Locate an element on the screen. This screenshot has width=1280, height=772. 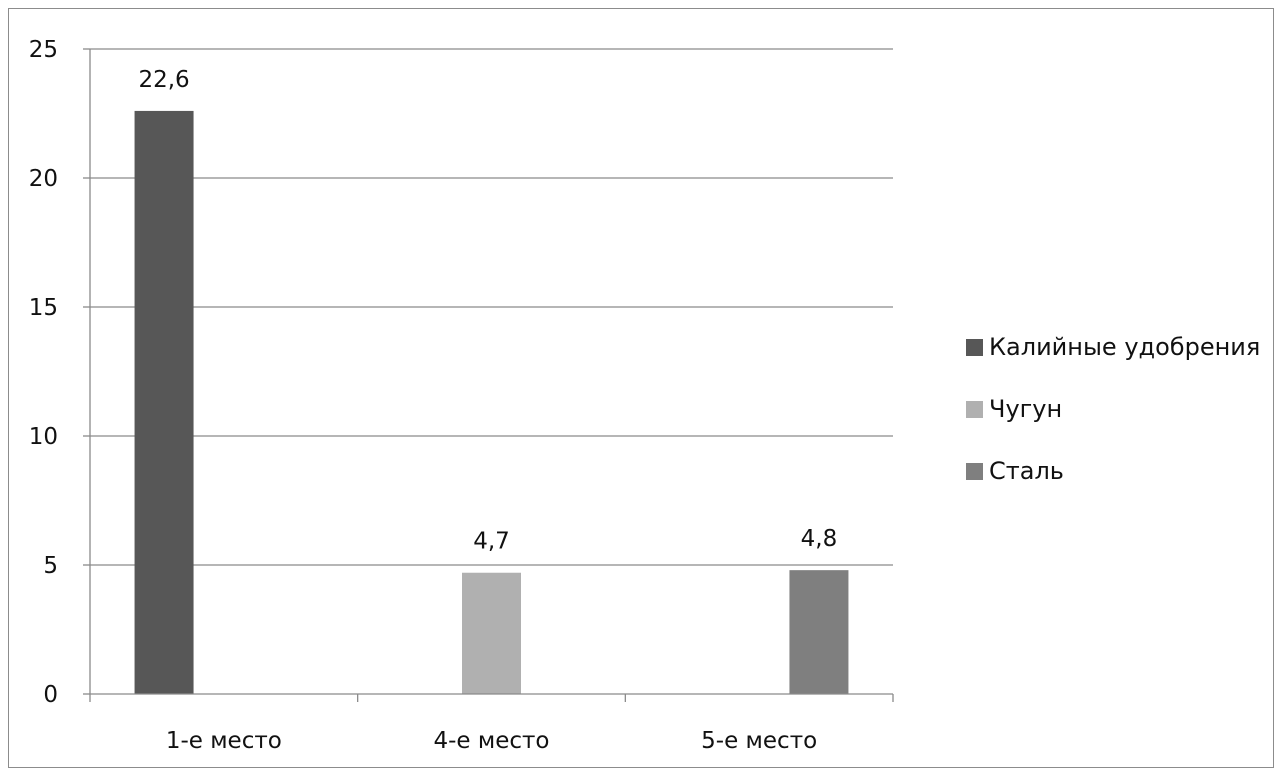
x-axis-ticks: 1-е место 4-е место 5-е место is located at coordinates (491, 724).